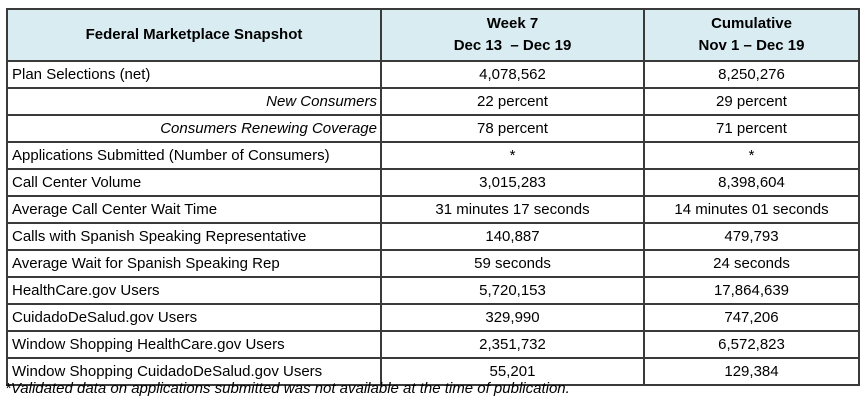  Describe the element at coordinates (751, 182) in the screenshot. I see `cumulative-value: 8,398,604` at that location.